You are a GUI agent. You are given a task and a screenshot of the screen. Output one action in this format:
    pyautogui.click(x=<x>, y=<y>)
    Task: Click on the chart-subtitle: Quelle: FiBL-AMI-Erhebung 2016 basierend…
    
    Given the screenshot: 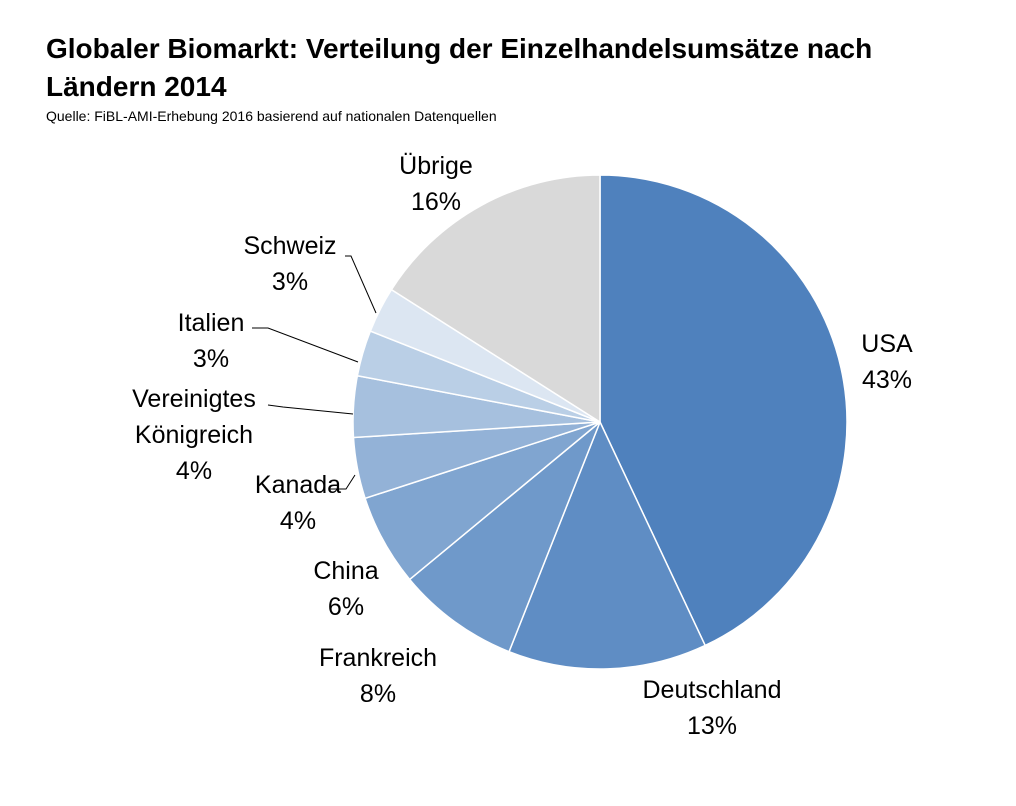 What is the action you would take?
    pyautogui.click(x=271, y=116)
    